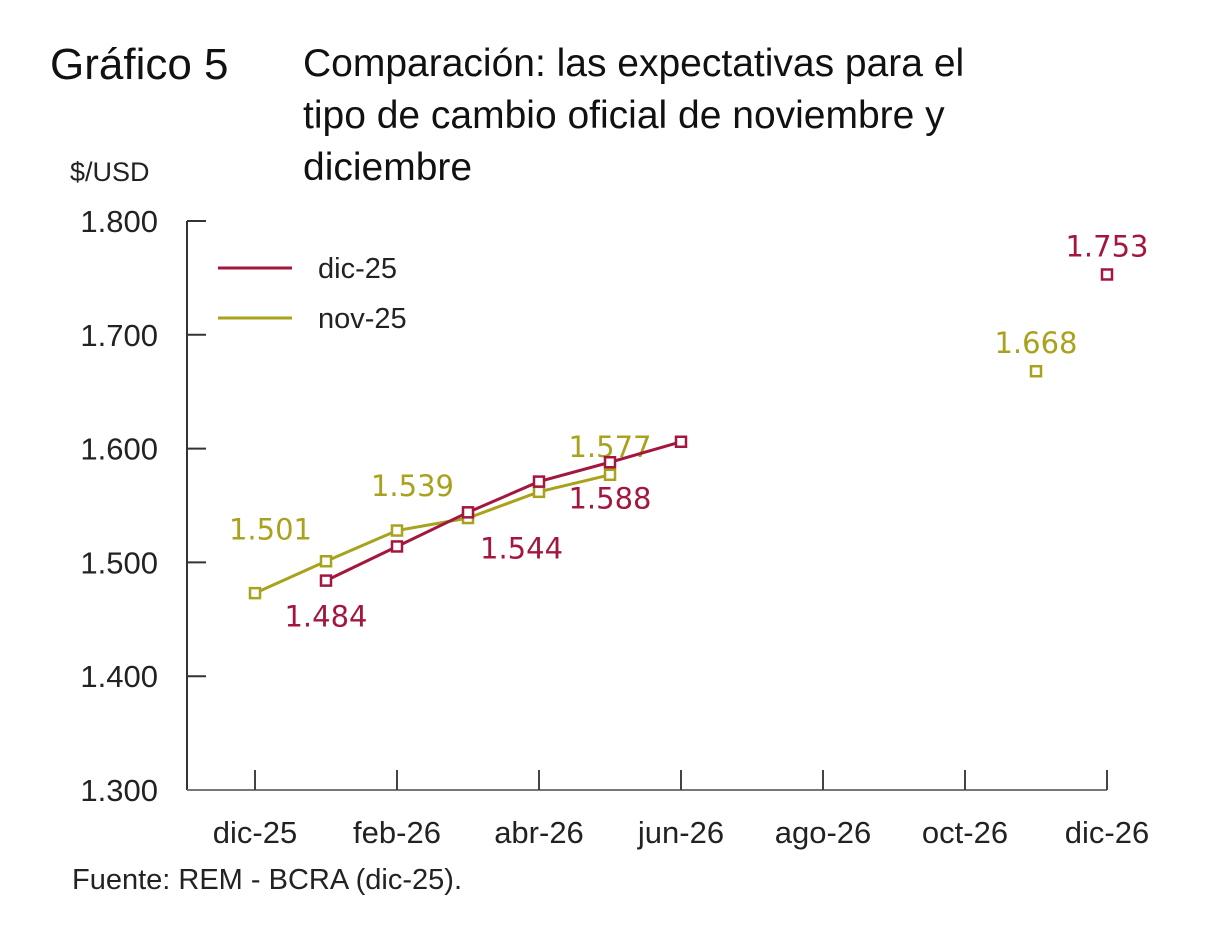  What do you see at coordinates (362, 319) in the screenshot?
I see `legend-label: nov-25` at bounding box center [362, 319].